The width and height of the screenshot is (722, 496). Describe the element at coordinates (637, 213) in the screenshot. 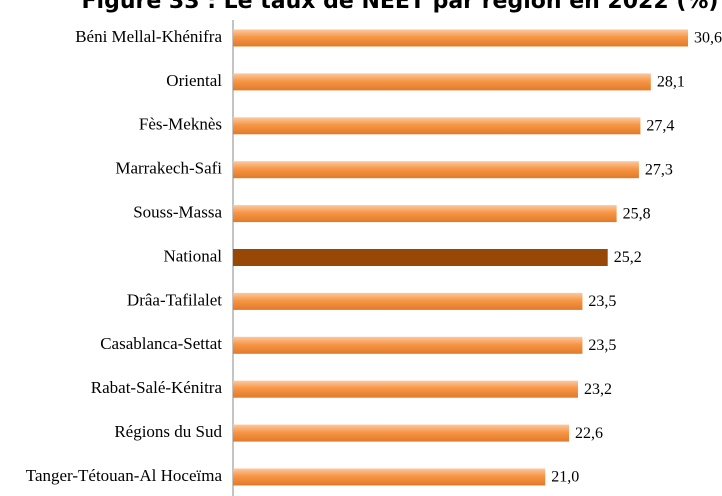

I see `value-label: 25,8` at that location.